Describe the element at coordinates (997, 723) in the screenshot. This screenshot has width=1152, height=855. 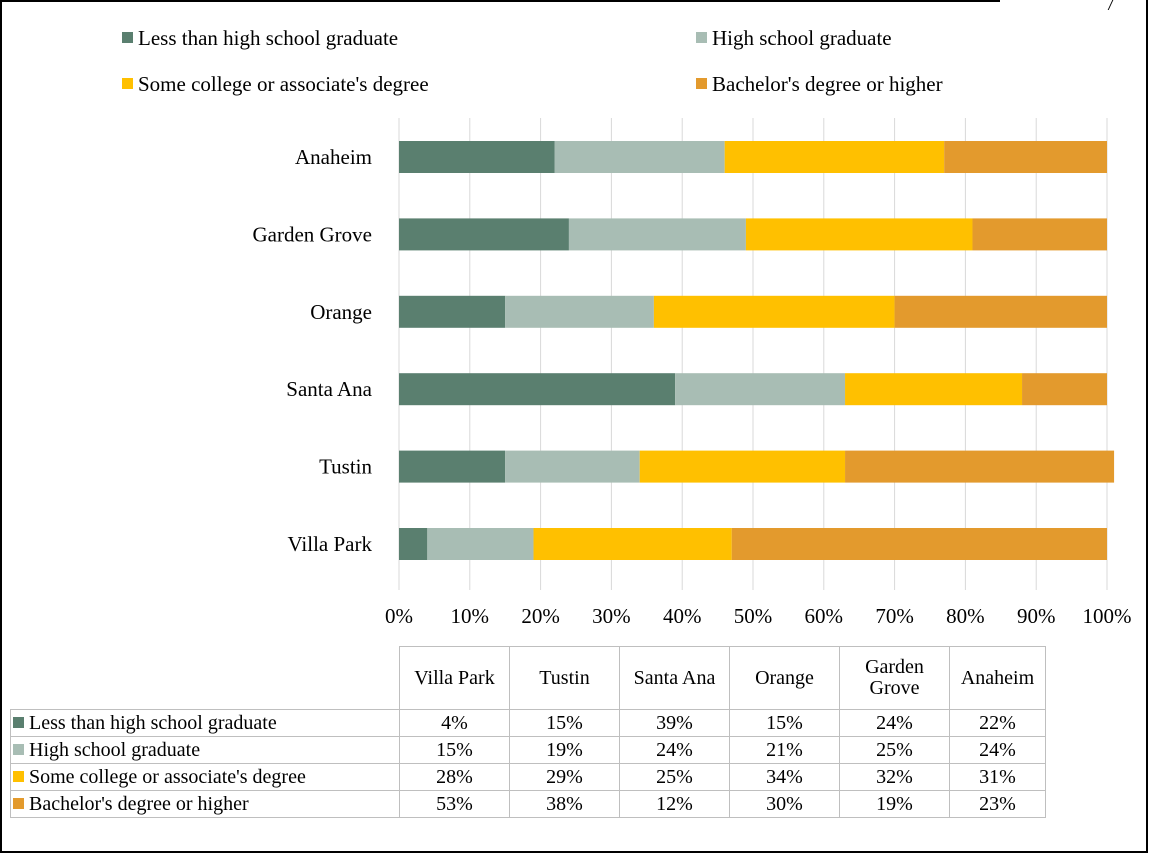
I see `table-cell: 22%` at that location.